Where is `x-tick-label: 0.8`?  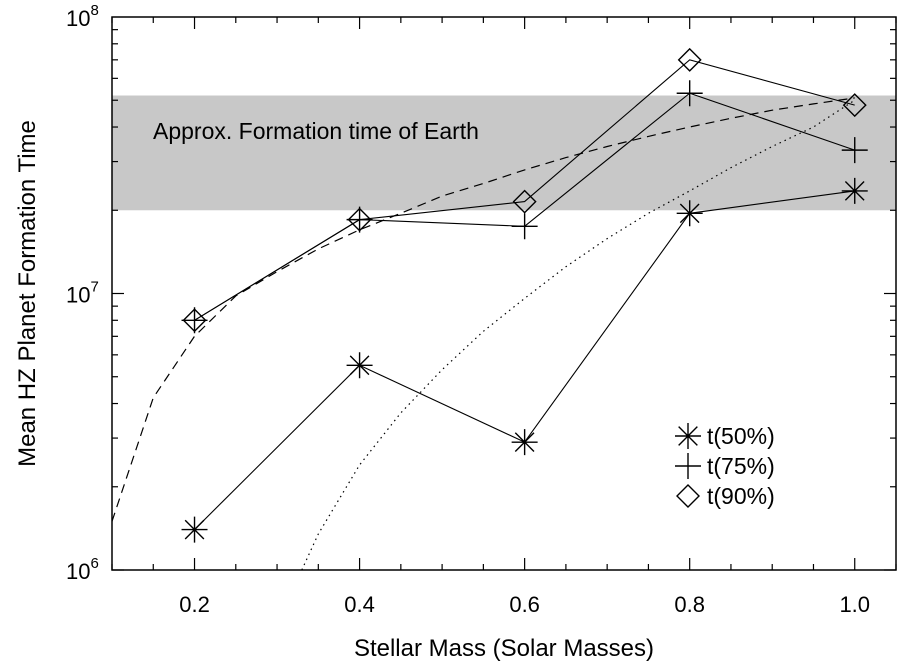 x-tick-label: 0.8 is located at coordinates (689, 604).